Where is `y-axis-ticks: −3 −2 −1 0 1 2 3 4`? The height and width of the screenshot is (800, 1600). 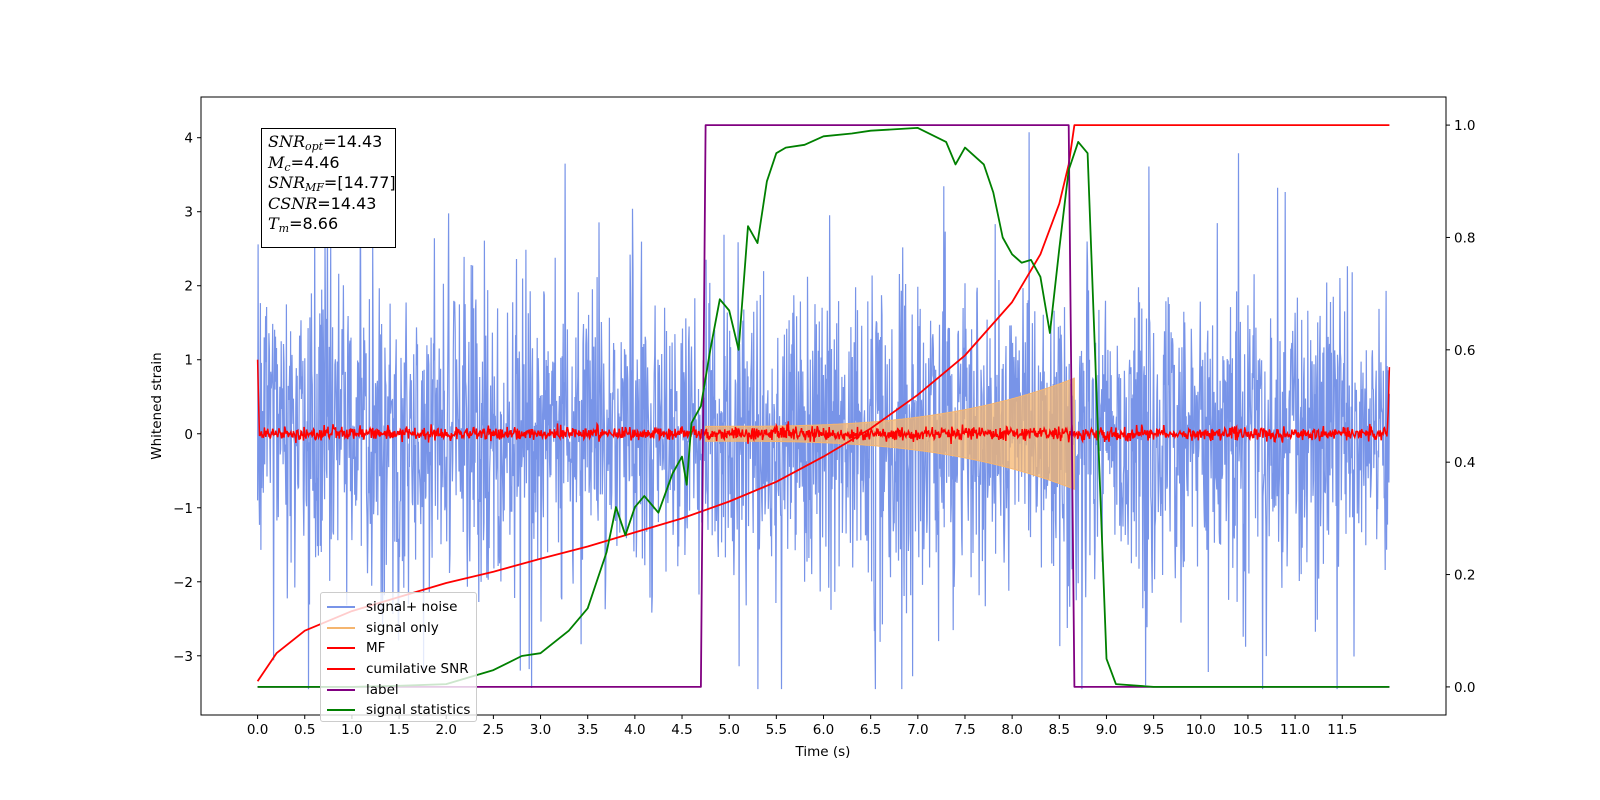 y-axis-ticks: −3 −2 −1 0 1 2 3 4 is located at coordinates (187, 398).